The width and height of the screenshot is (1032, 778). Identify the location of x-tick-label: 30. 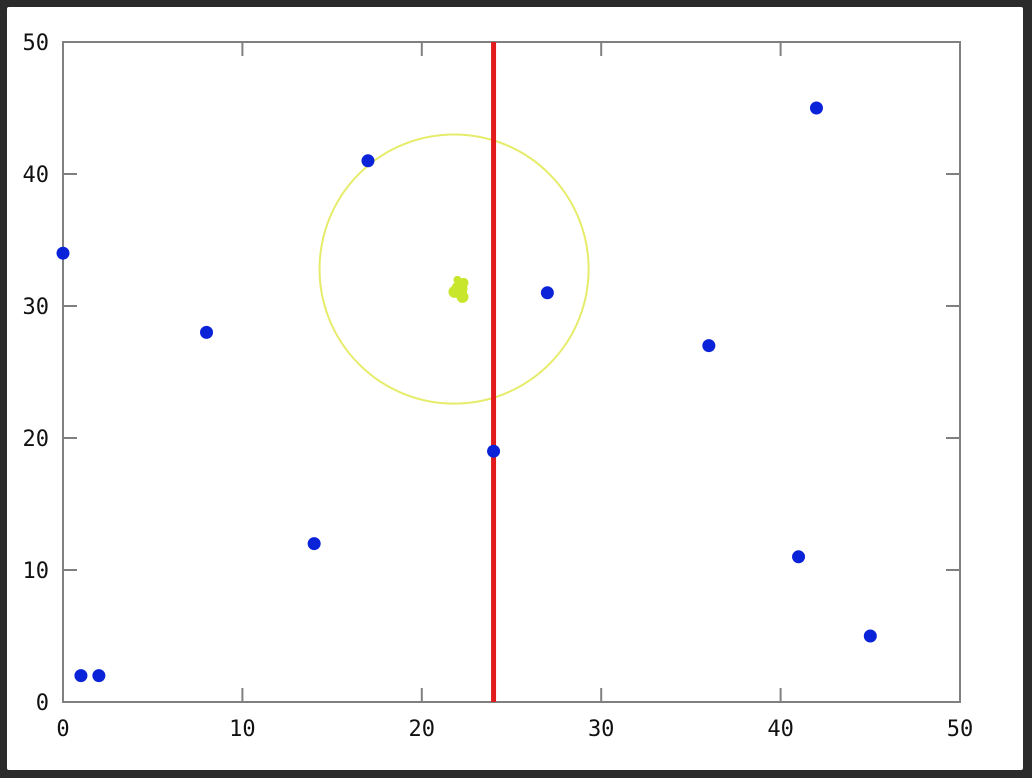
(601, 729).